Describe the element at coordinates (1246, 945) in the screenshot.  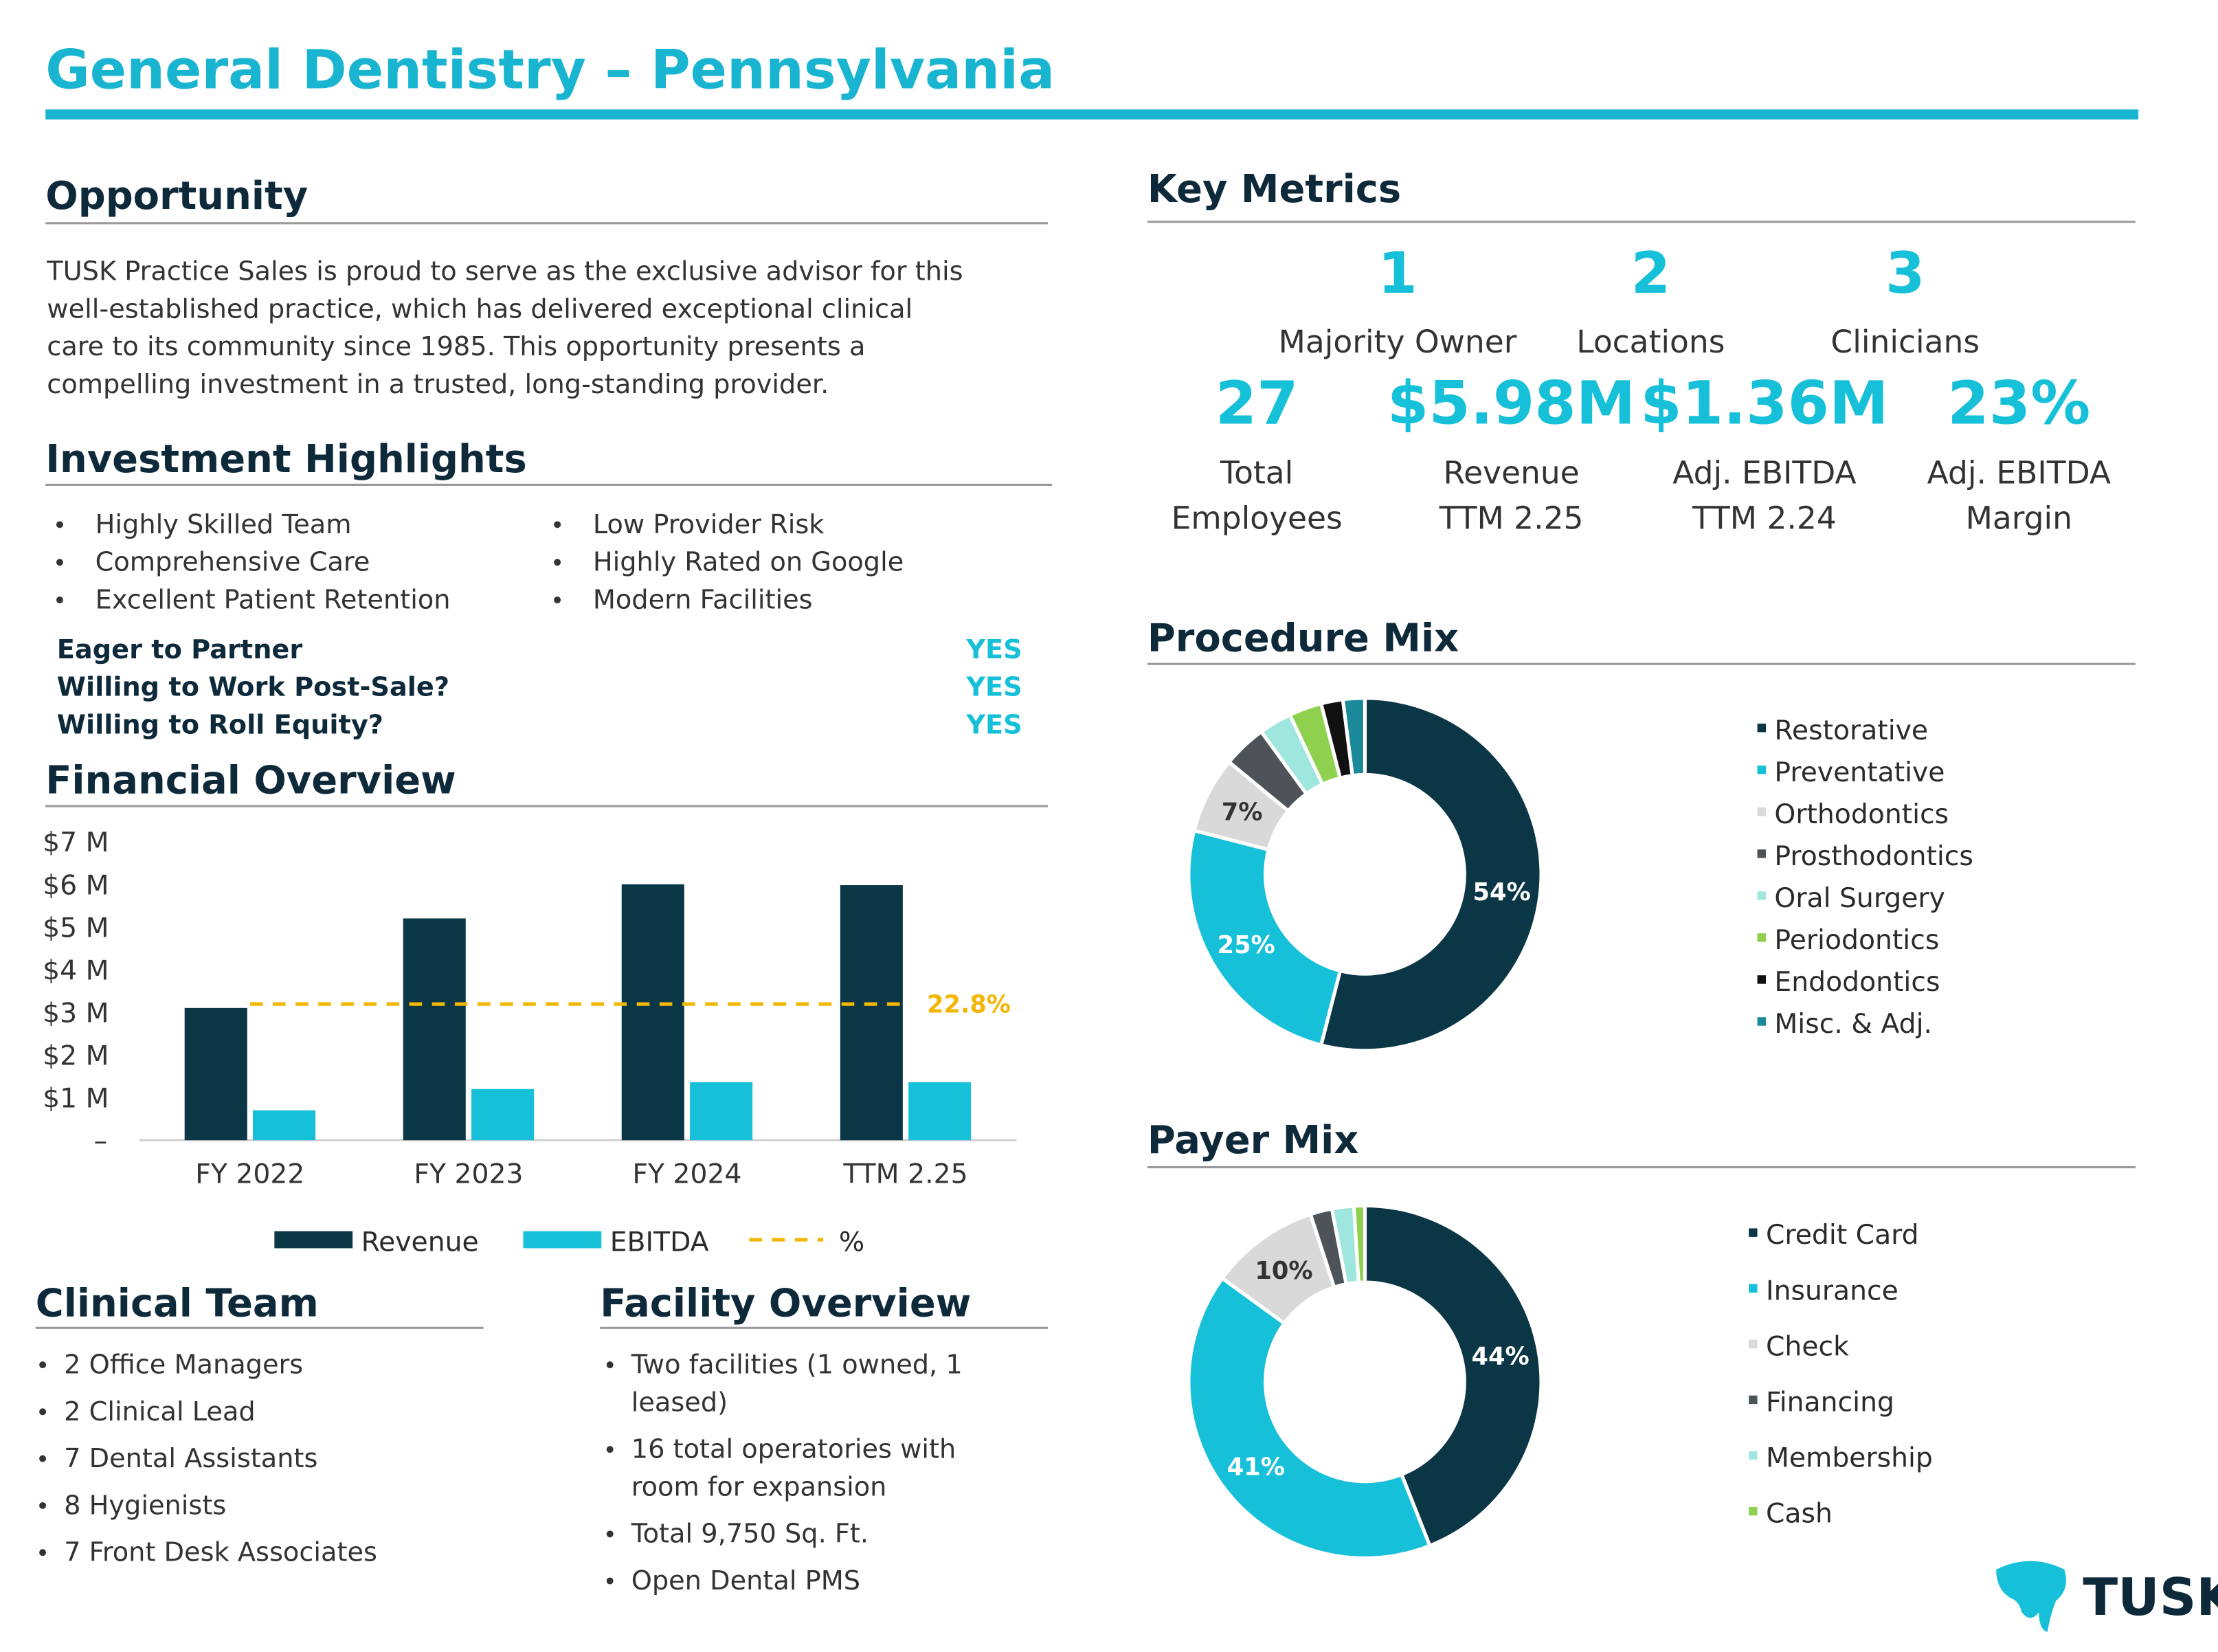
I see `data-label: 25%` at that location.